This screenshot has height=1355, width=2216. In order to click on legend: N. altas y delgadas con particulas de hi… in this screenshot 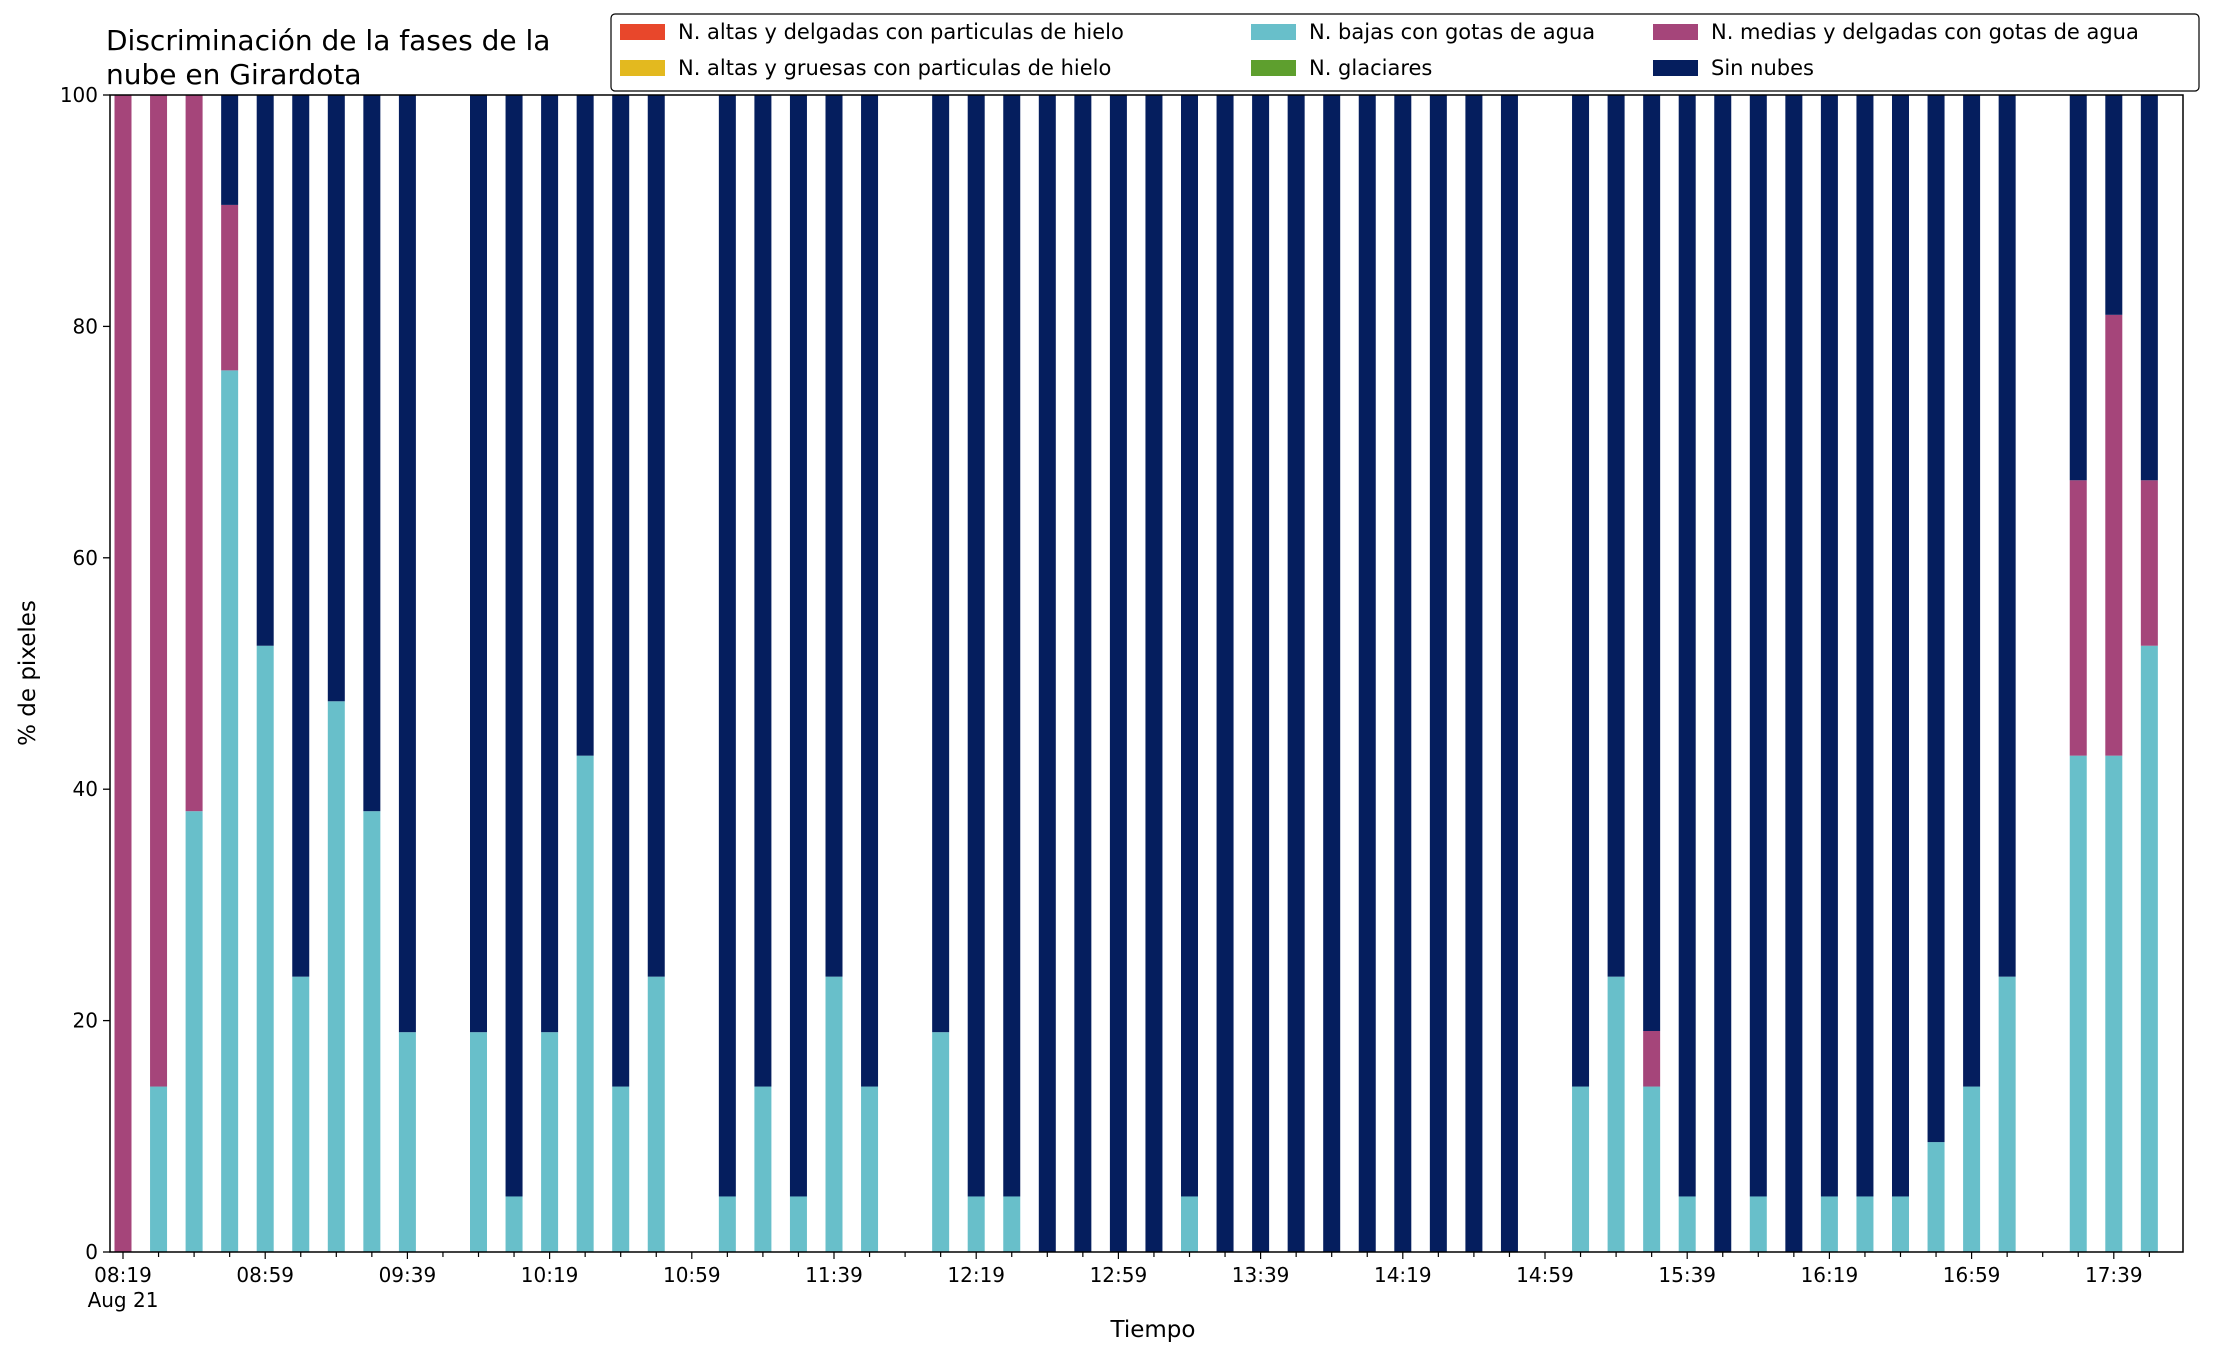, I will do `click(1405, 52)`.